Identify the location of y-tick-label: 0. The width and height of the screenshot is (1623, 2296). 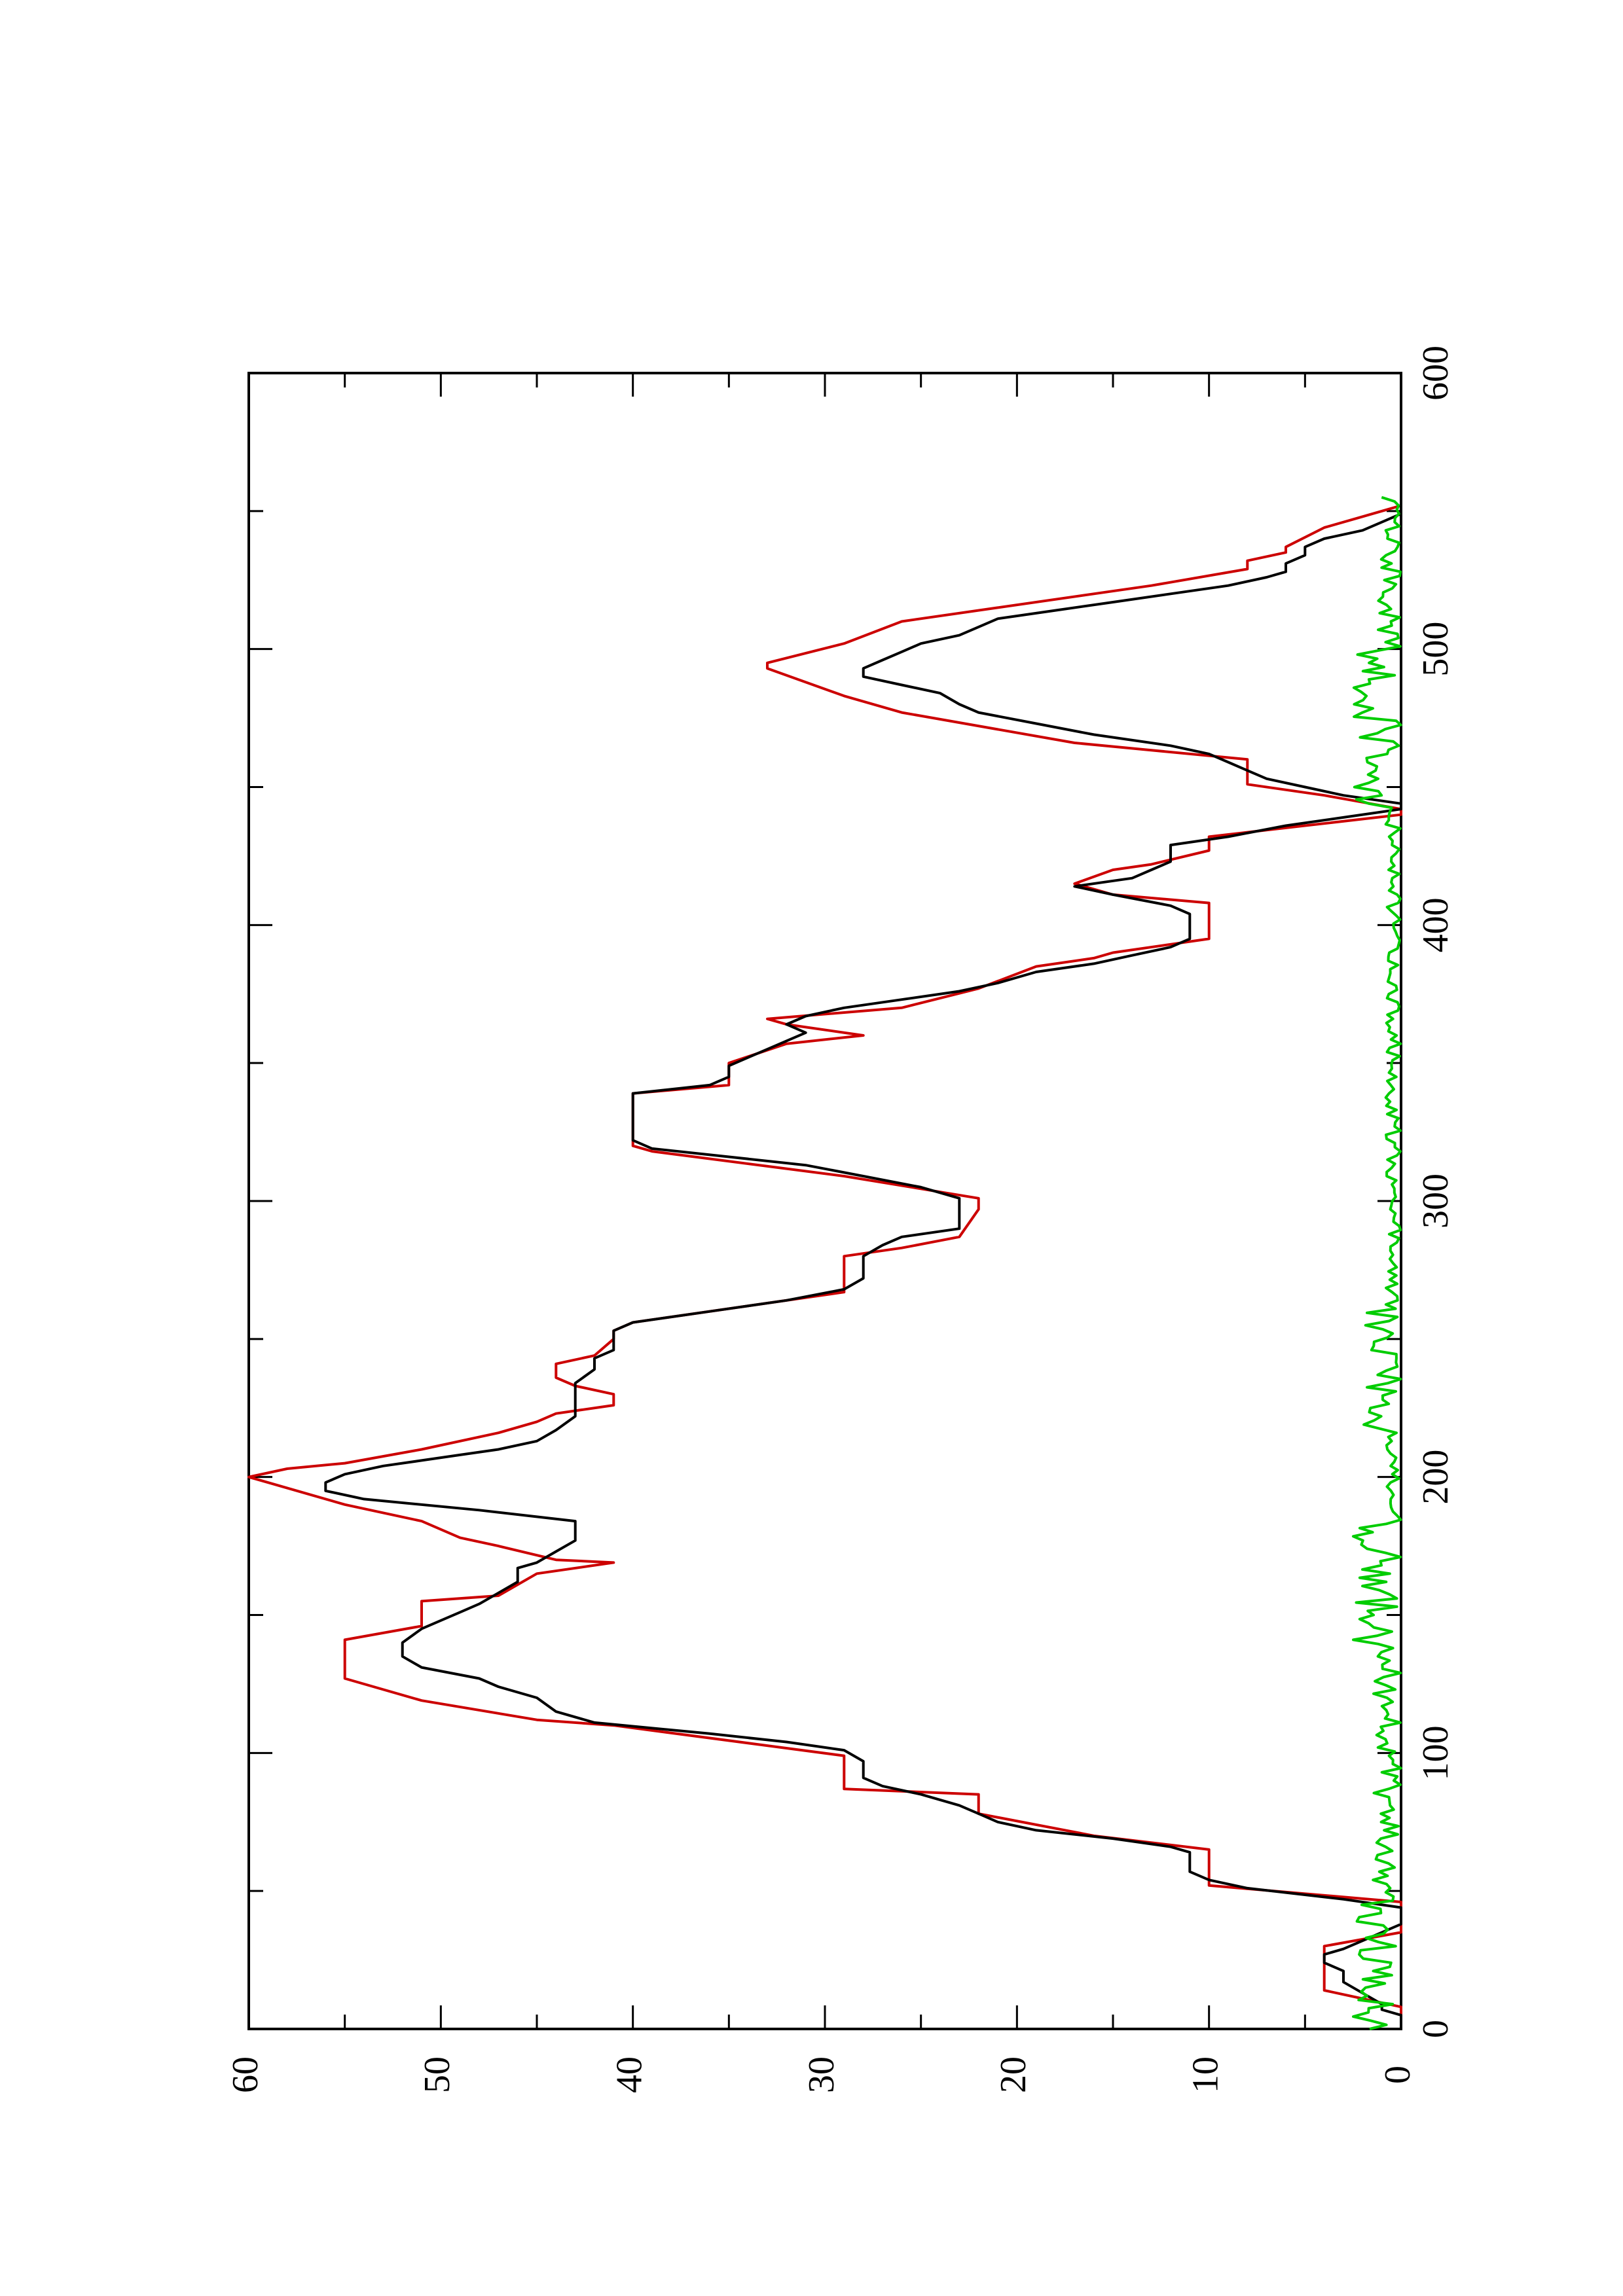
(1397, 2075).